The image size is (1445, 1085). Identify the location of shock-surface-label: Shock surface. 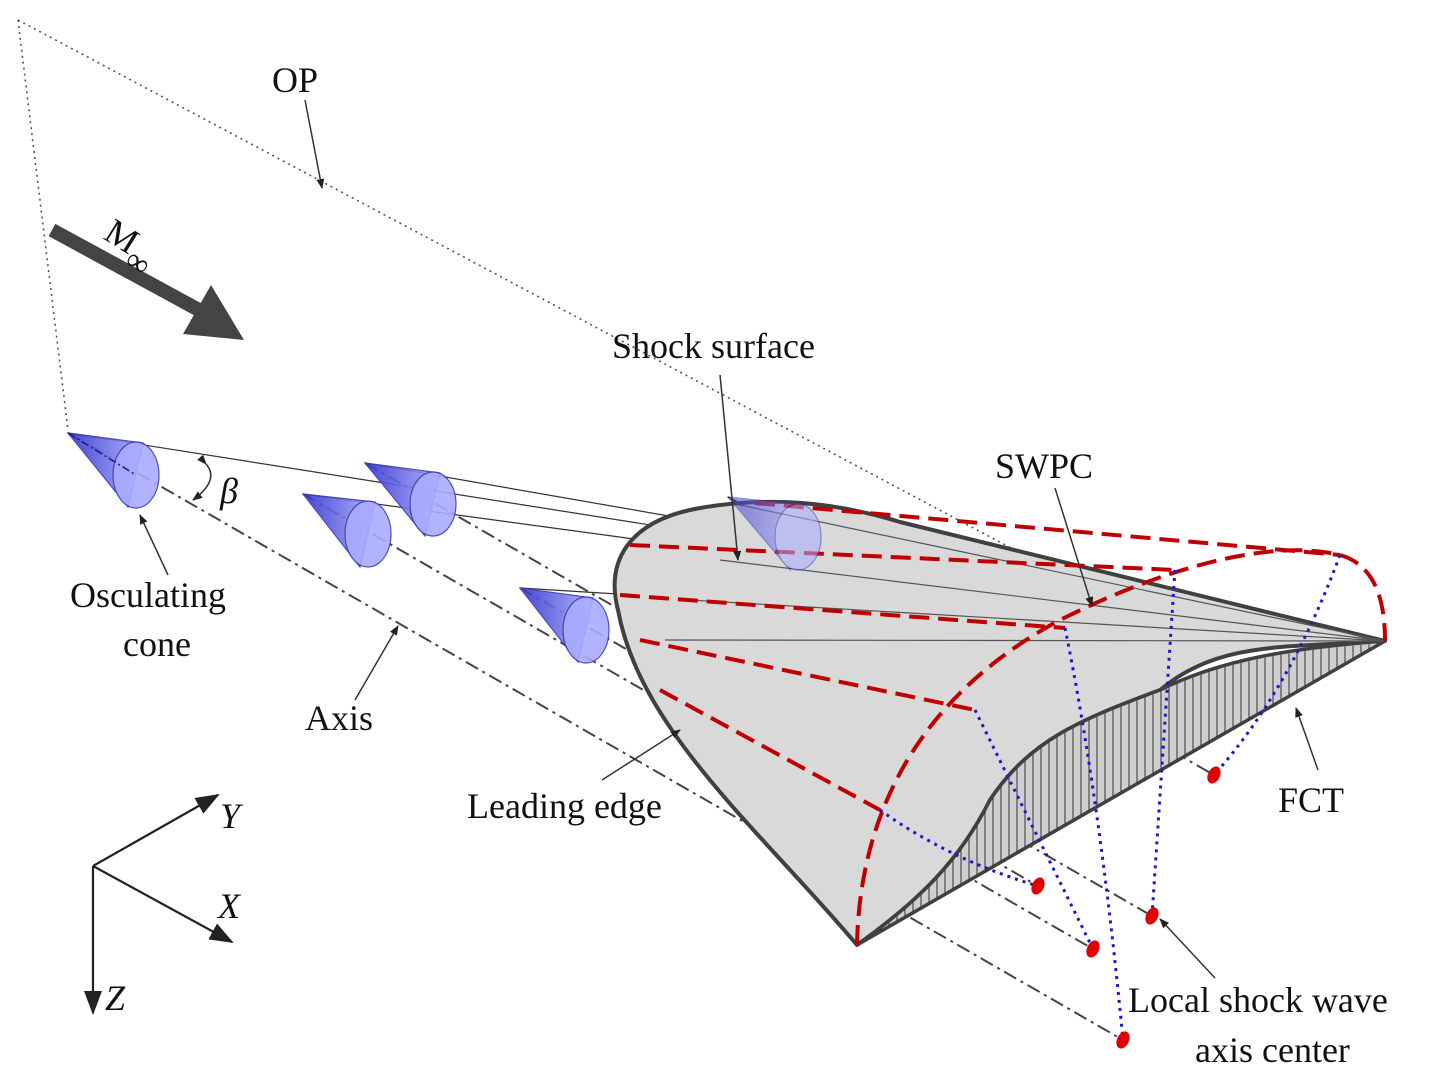
(713, 346).